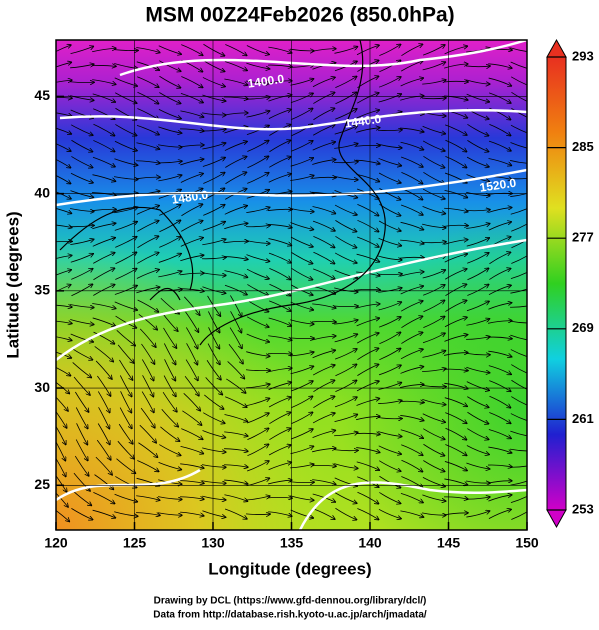 Image resolution: width=599 pixels, height=630 pixels. What do you see at coordinates (42, 95) in the screenshot?
I see `y-tick-label: 45` at bounding box center [42, 95].